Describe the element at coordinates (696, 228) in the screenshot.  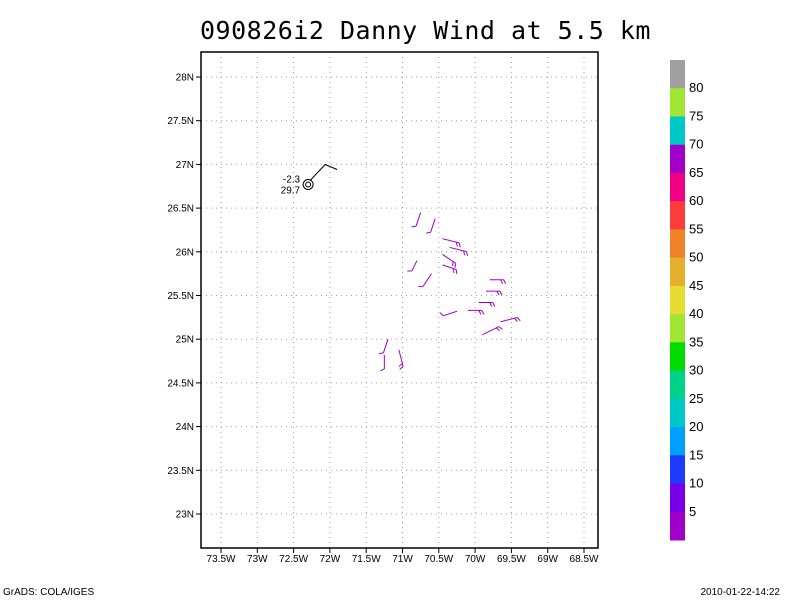
I see `colorbar-label: 55` at that location.